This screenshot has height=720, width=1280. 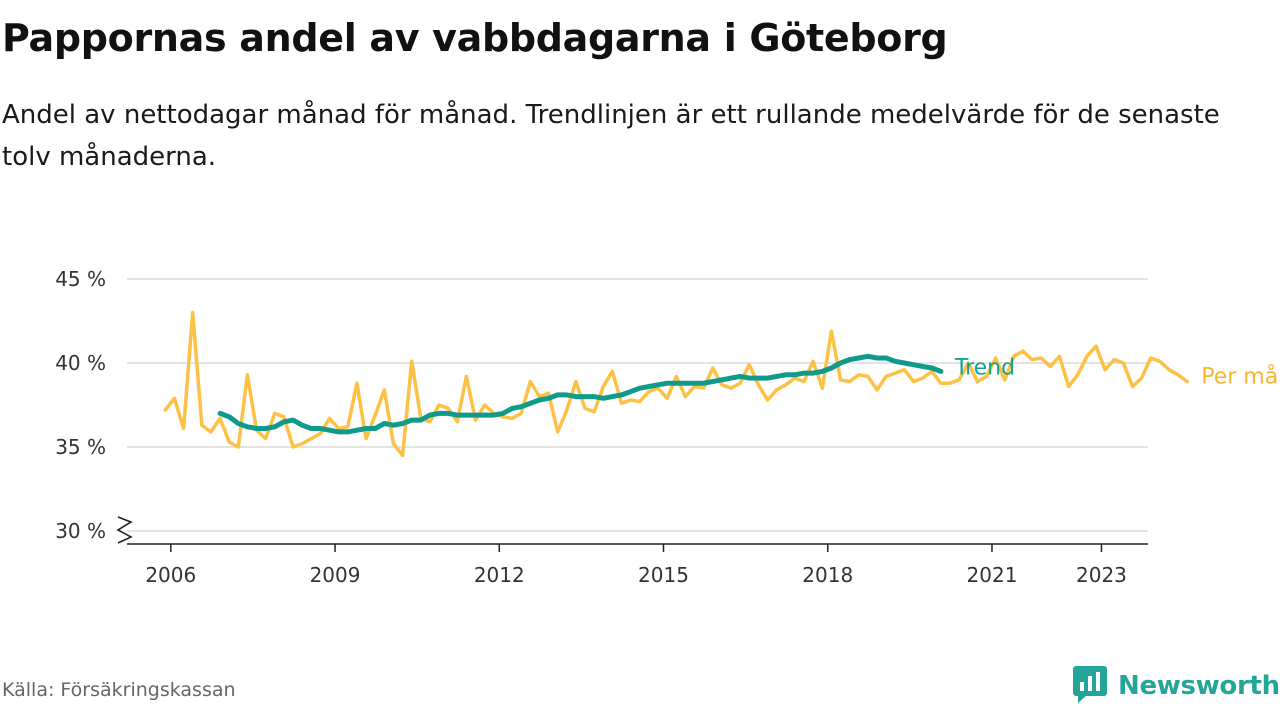 I want to click on x-tick-label: 2006, so click(x=170, y=575).